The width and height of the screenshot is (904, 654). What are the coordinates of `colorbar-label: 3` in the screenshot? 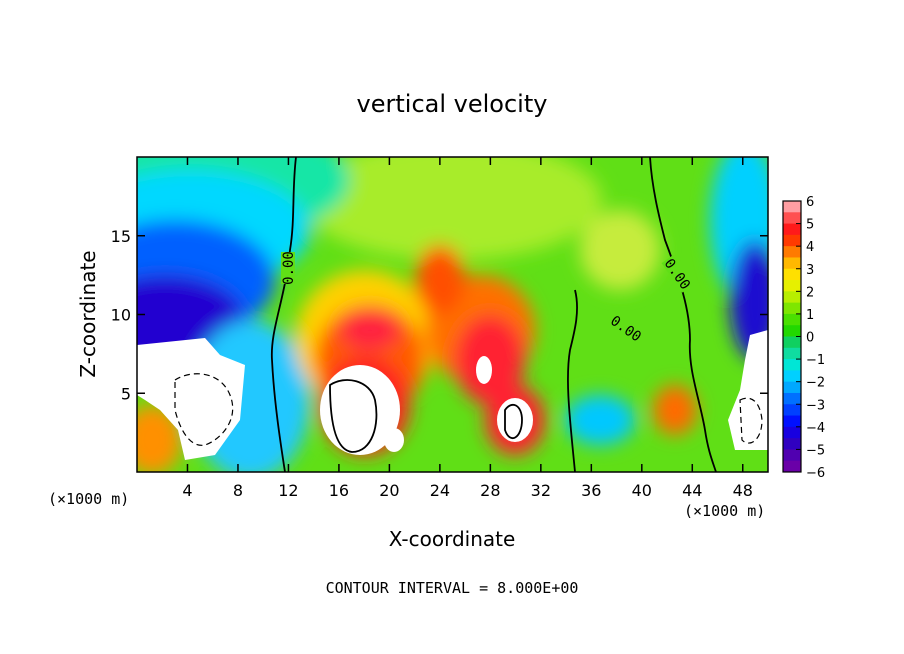 It's located at (810, 270).